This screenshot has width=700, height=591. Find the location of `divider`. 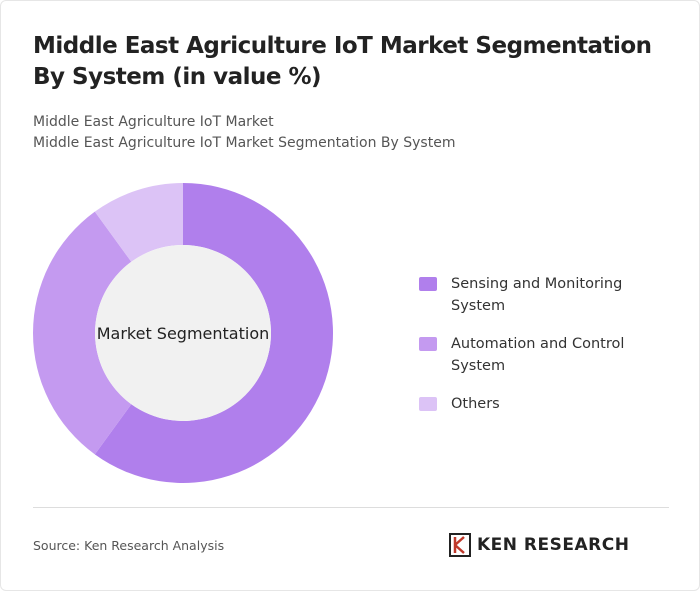

divider is located at coordinates (351, 507).